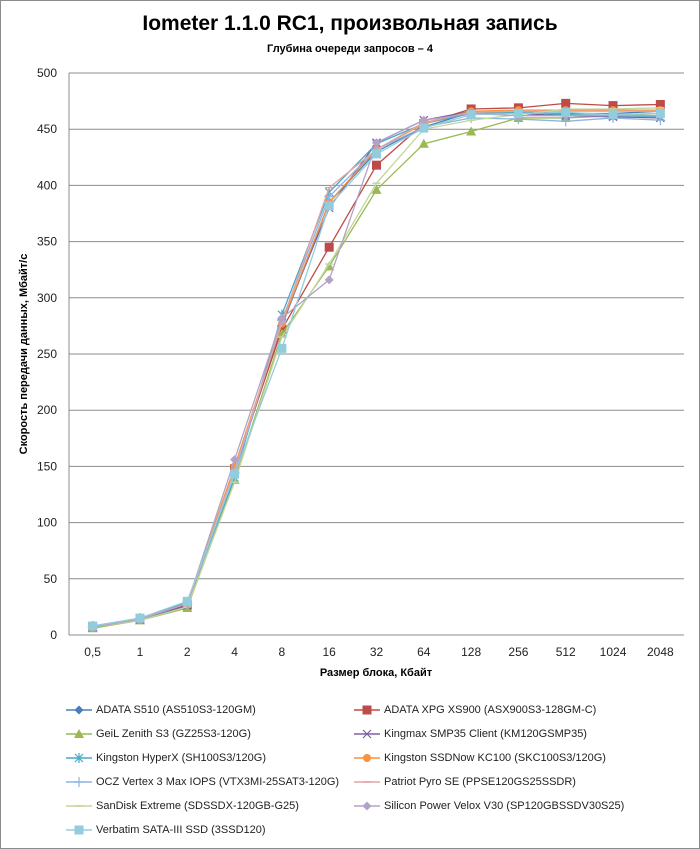 The width and height of the screenshot is (700, 849). I want to click on legend-label: Verbatim SATA-III SSD (3SSD120), so click(181, 830).